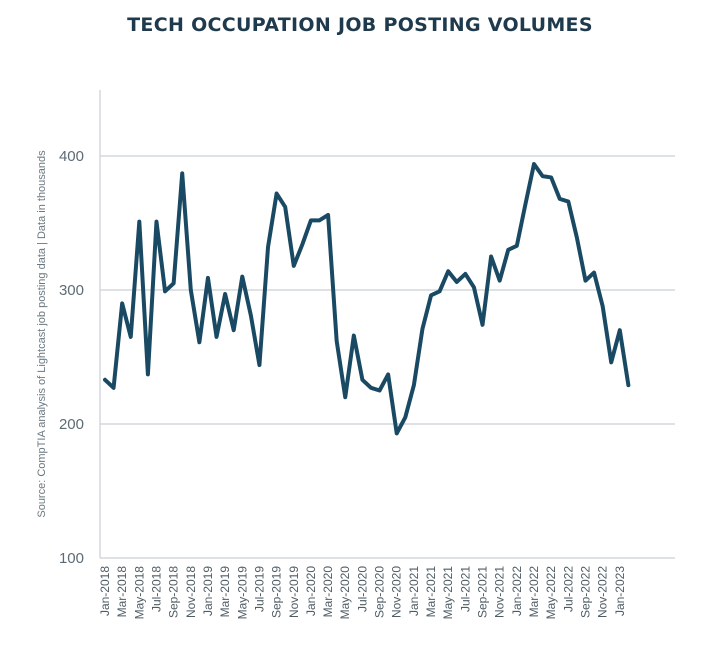 This screenshot has width=720, height=648. What do you see at coordinates (328, 592) in the screenshot?
I see `x-tick-label: Mar-2020` at bounding box center [328, 592].